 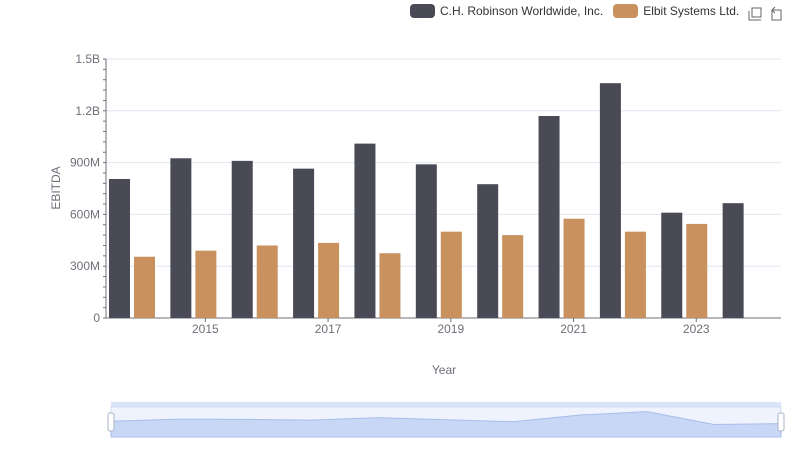 I want to click on bar-ch-robinson-2023, so click(x=672, y=265).